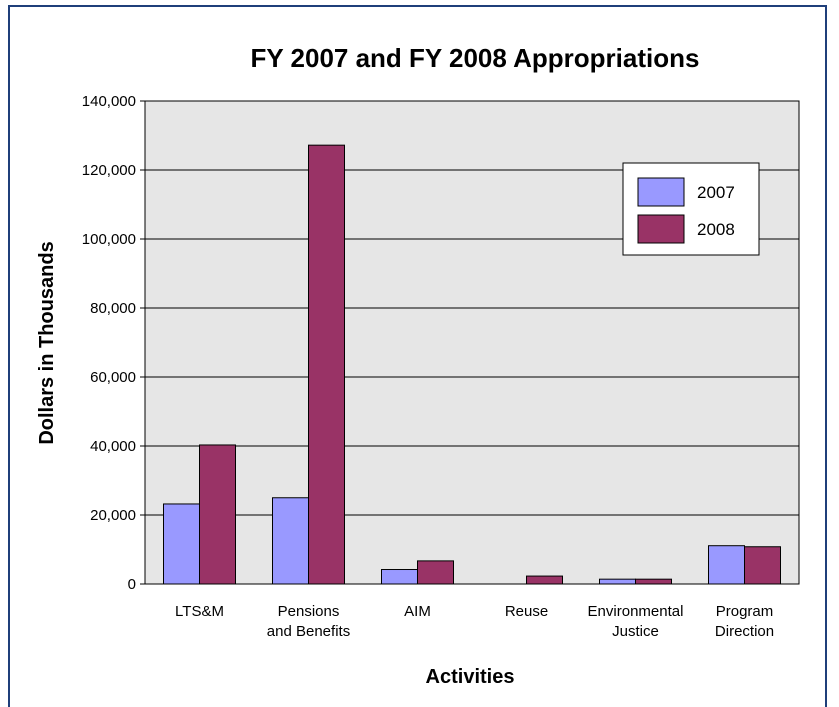  I want to click on y-tick-label: 80,000, so click(113, 308).